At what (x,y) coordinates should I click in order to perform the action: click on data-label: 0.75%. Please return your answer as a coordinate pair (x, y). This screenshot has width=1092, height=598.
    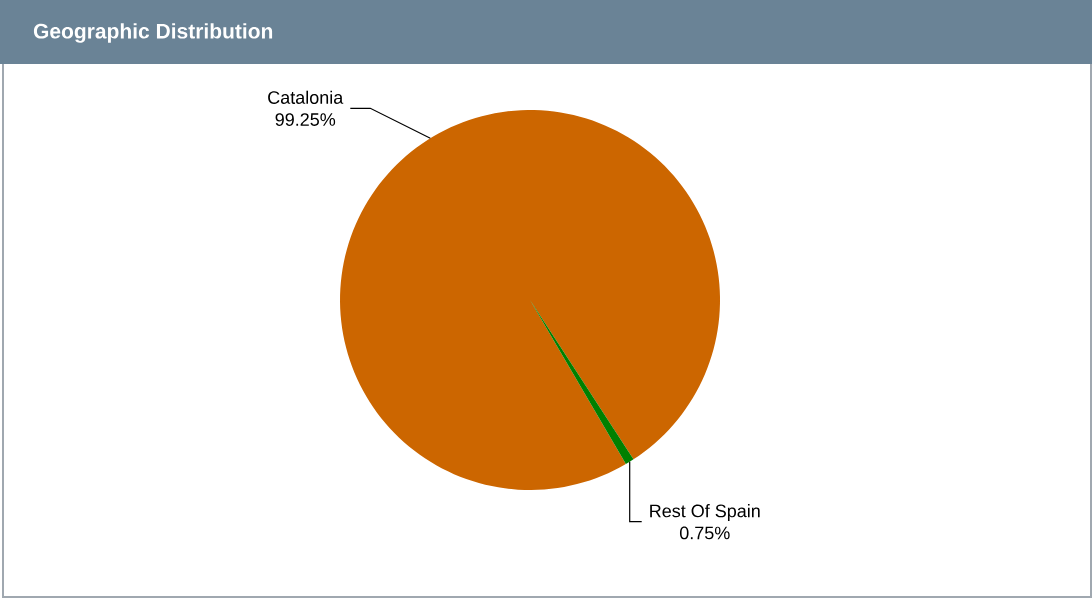
    Looking at the image, I should click on (704, 533).